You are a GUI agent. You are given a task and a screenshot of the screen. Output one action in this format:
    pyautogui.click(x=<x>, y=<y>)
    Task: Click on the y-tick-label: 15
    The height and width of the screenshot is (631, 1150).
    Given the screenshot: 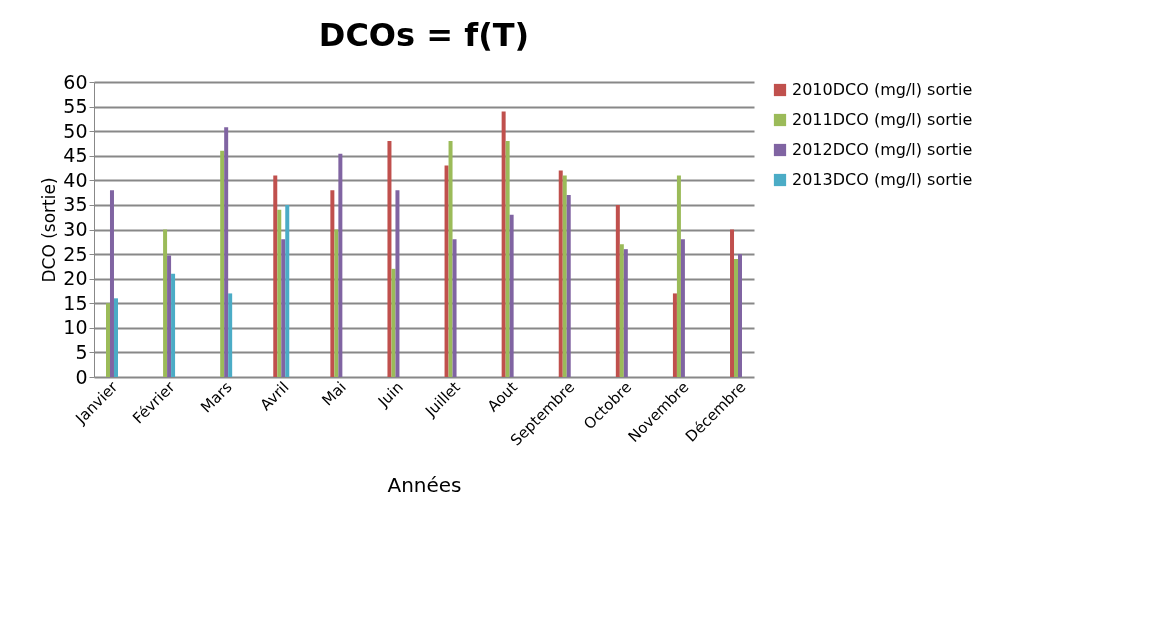 What is the action you would take?
    pyautogui.click(x=75, y=302)
    